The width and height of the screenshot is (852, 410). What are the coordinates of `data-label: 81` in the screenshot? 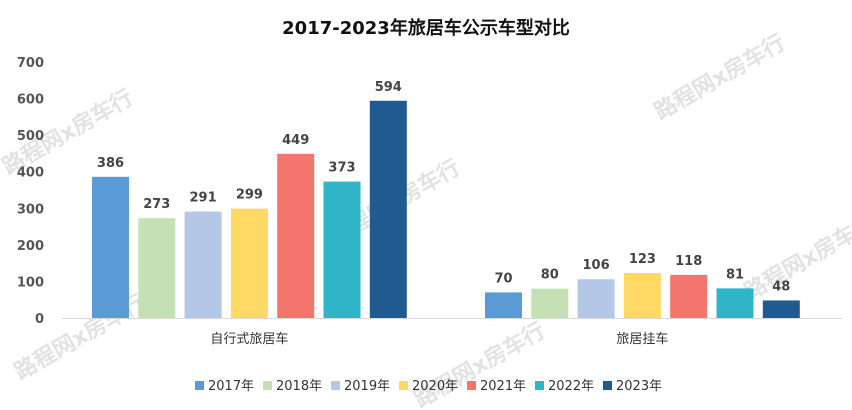 It's located at (735, 274).